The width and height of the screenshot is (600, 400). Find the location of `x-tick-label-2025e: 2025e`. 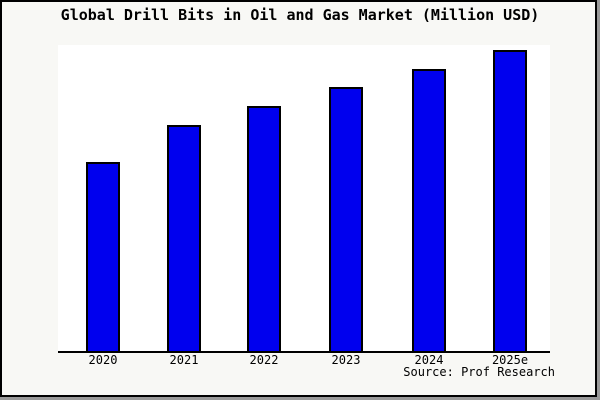

x-tick-label-2025e: 2025e is located at coordinates (510, 360).